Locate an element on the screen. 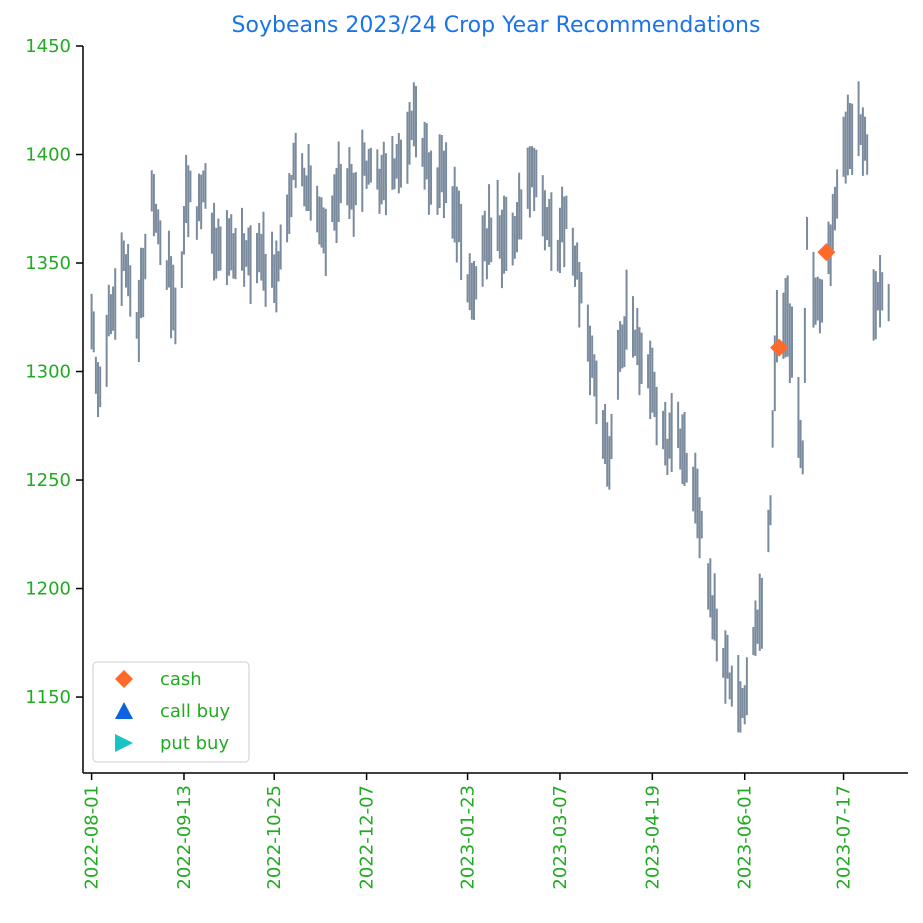  legend-box is located at coordinates (171, 712).